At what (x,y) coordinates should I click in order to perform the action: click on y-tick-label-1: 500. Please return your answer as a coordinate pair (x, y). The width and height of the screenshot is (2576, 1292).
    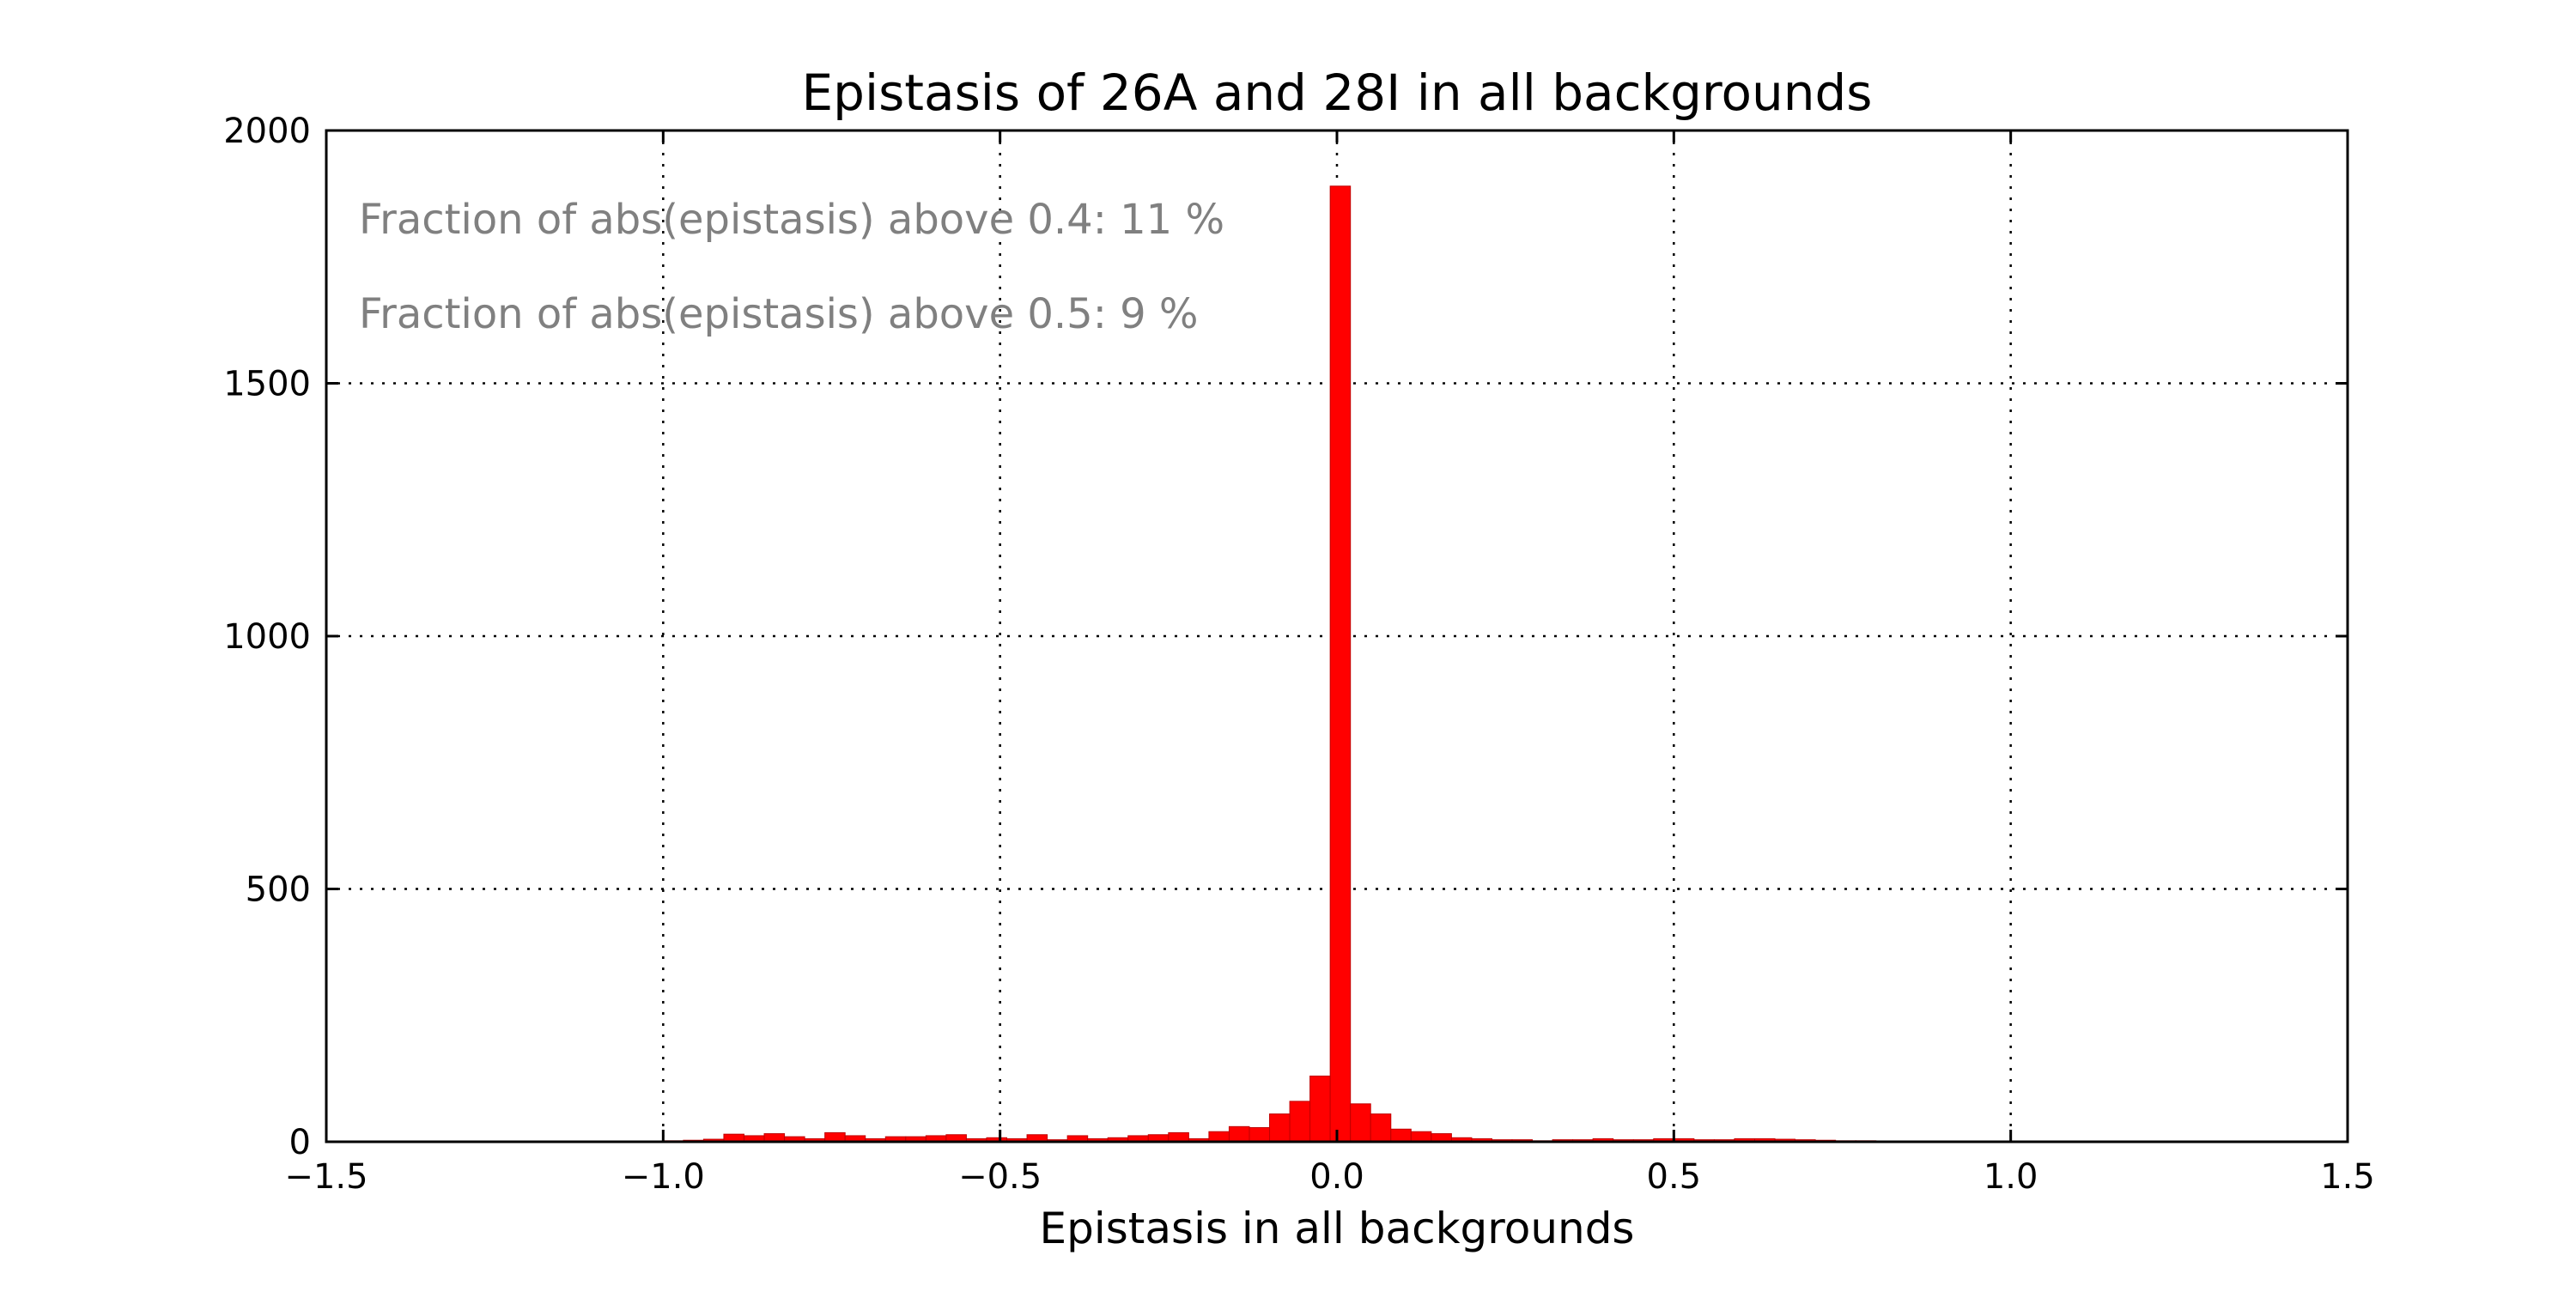
    Looking at the image, I should click on (279, 890).